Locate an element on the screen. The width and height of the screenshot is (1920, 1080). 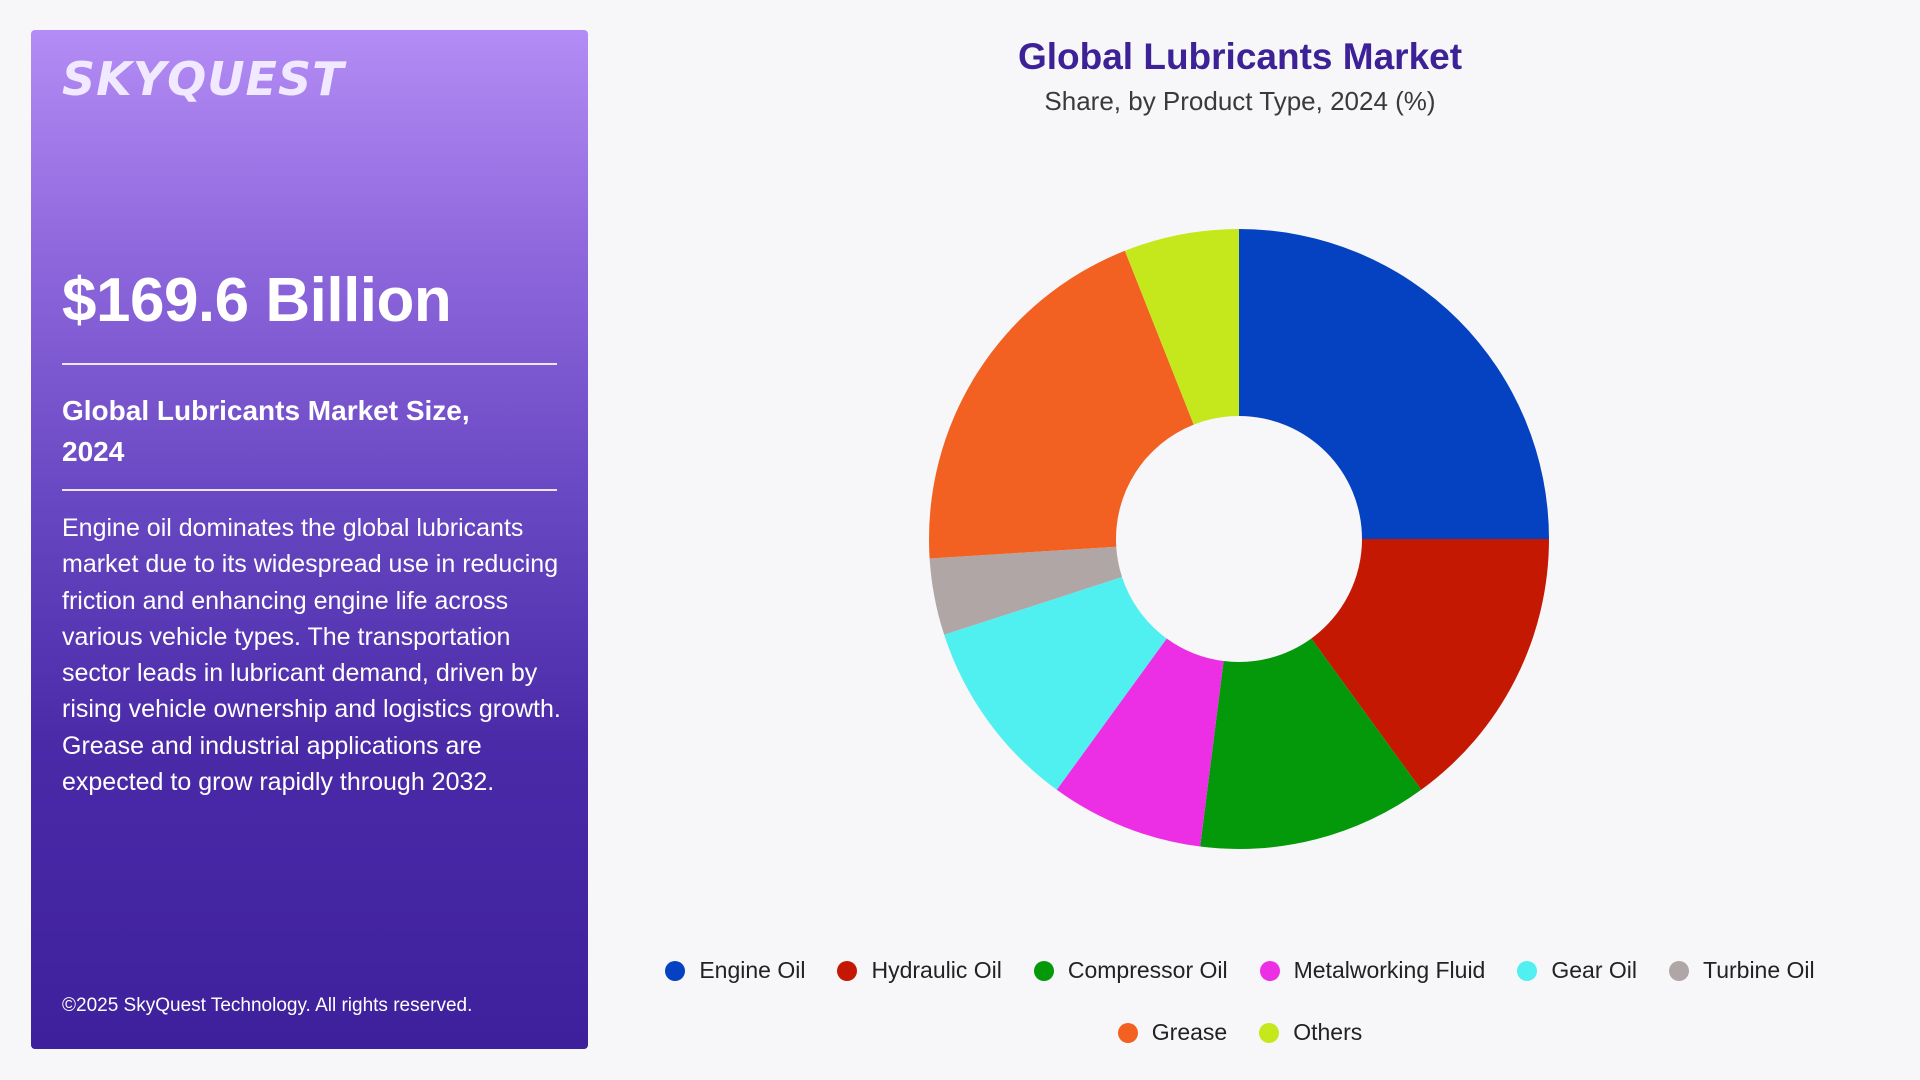
legend-item-gear-oil: Gear Oil is located at coordinates (1577, 970).